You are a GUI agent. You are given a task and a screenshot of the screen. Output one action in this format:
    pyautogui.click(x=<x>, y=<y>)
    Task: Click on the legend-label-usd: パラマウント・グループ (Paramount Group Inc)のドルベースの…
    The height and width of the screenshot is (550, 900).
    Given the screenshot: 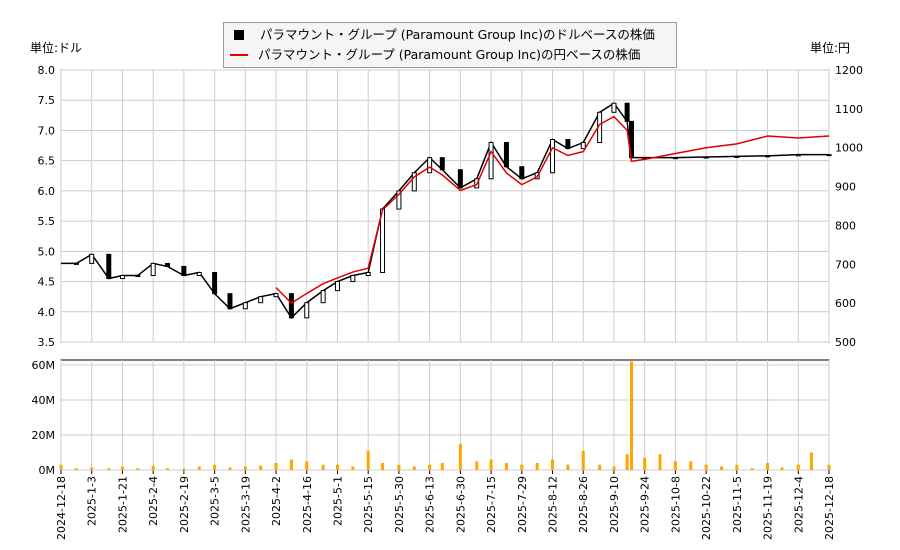 What is the action you would take?
    pyautogui.click(x=457, y=34)
    